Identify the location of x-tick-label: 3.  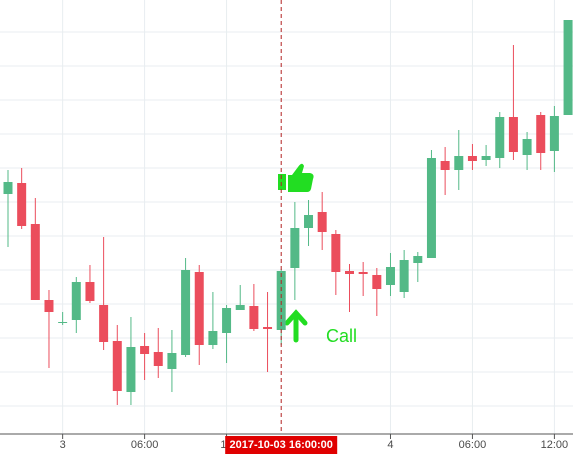
(63, 445).